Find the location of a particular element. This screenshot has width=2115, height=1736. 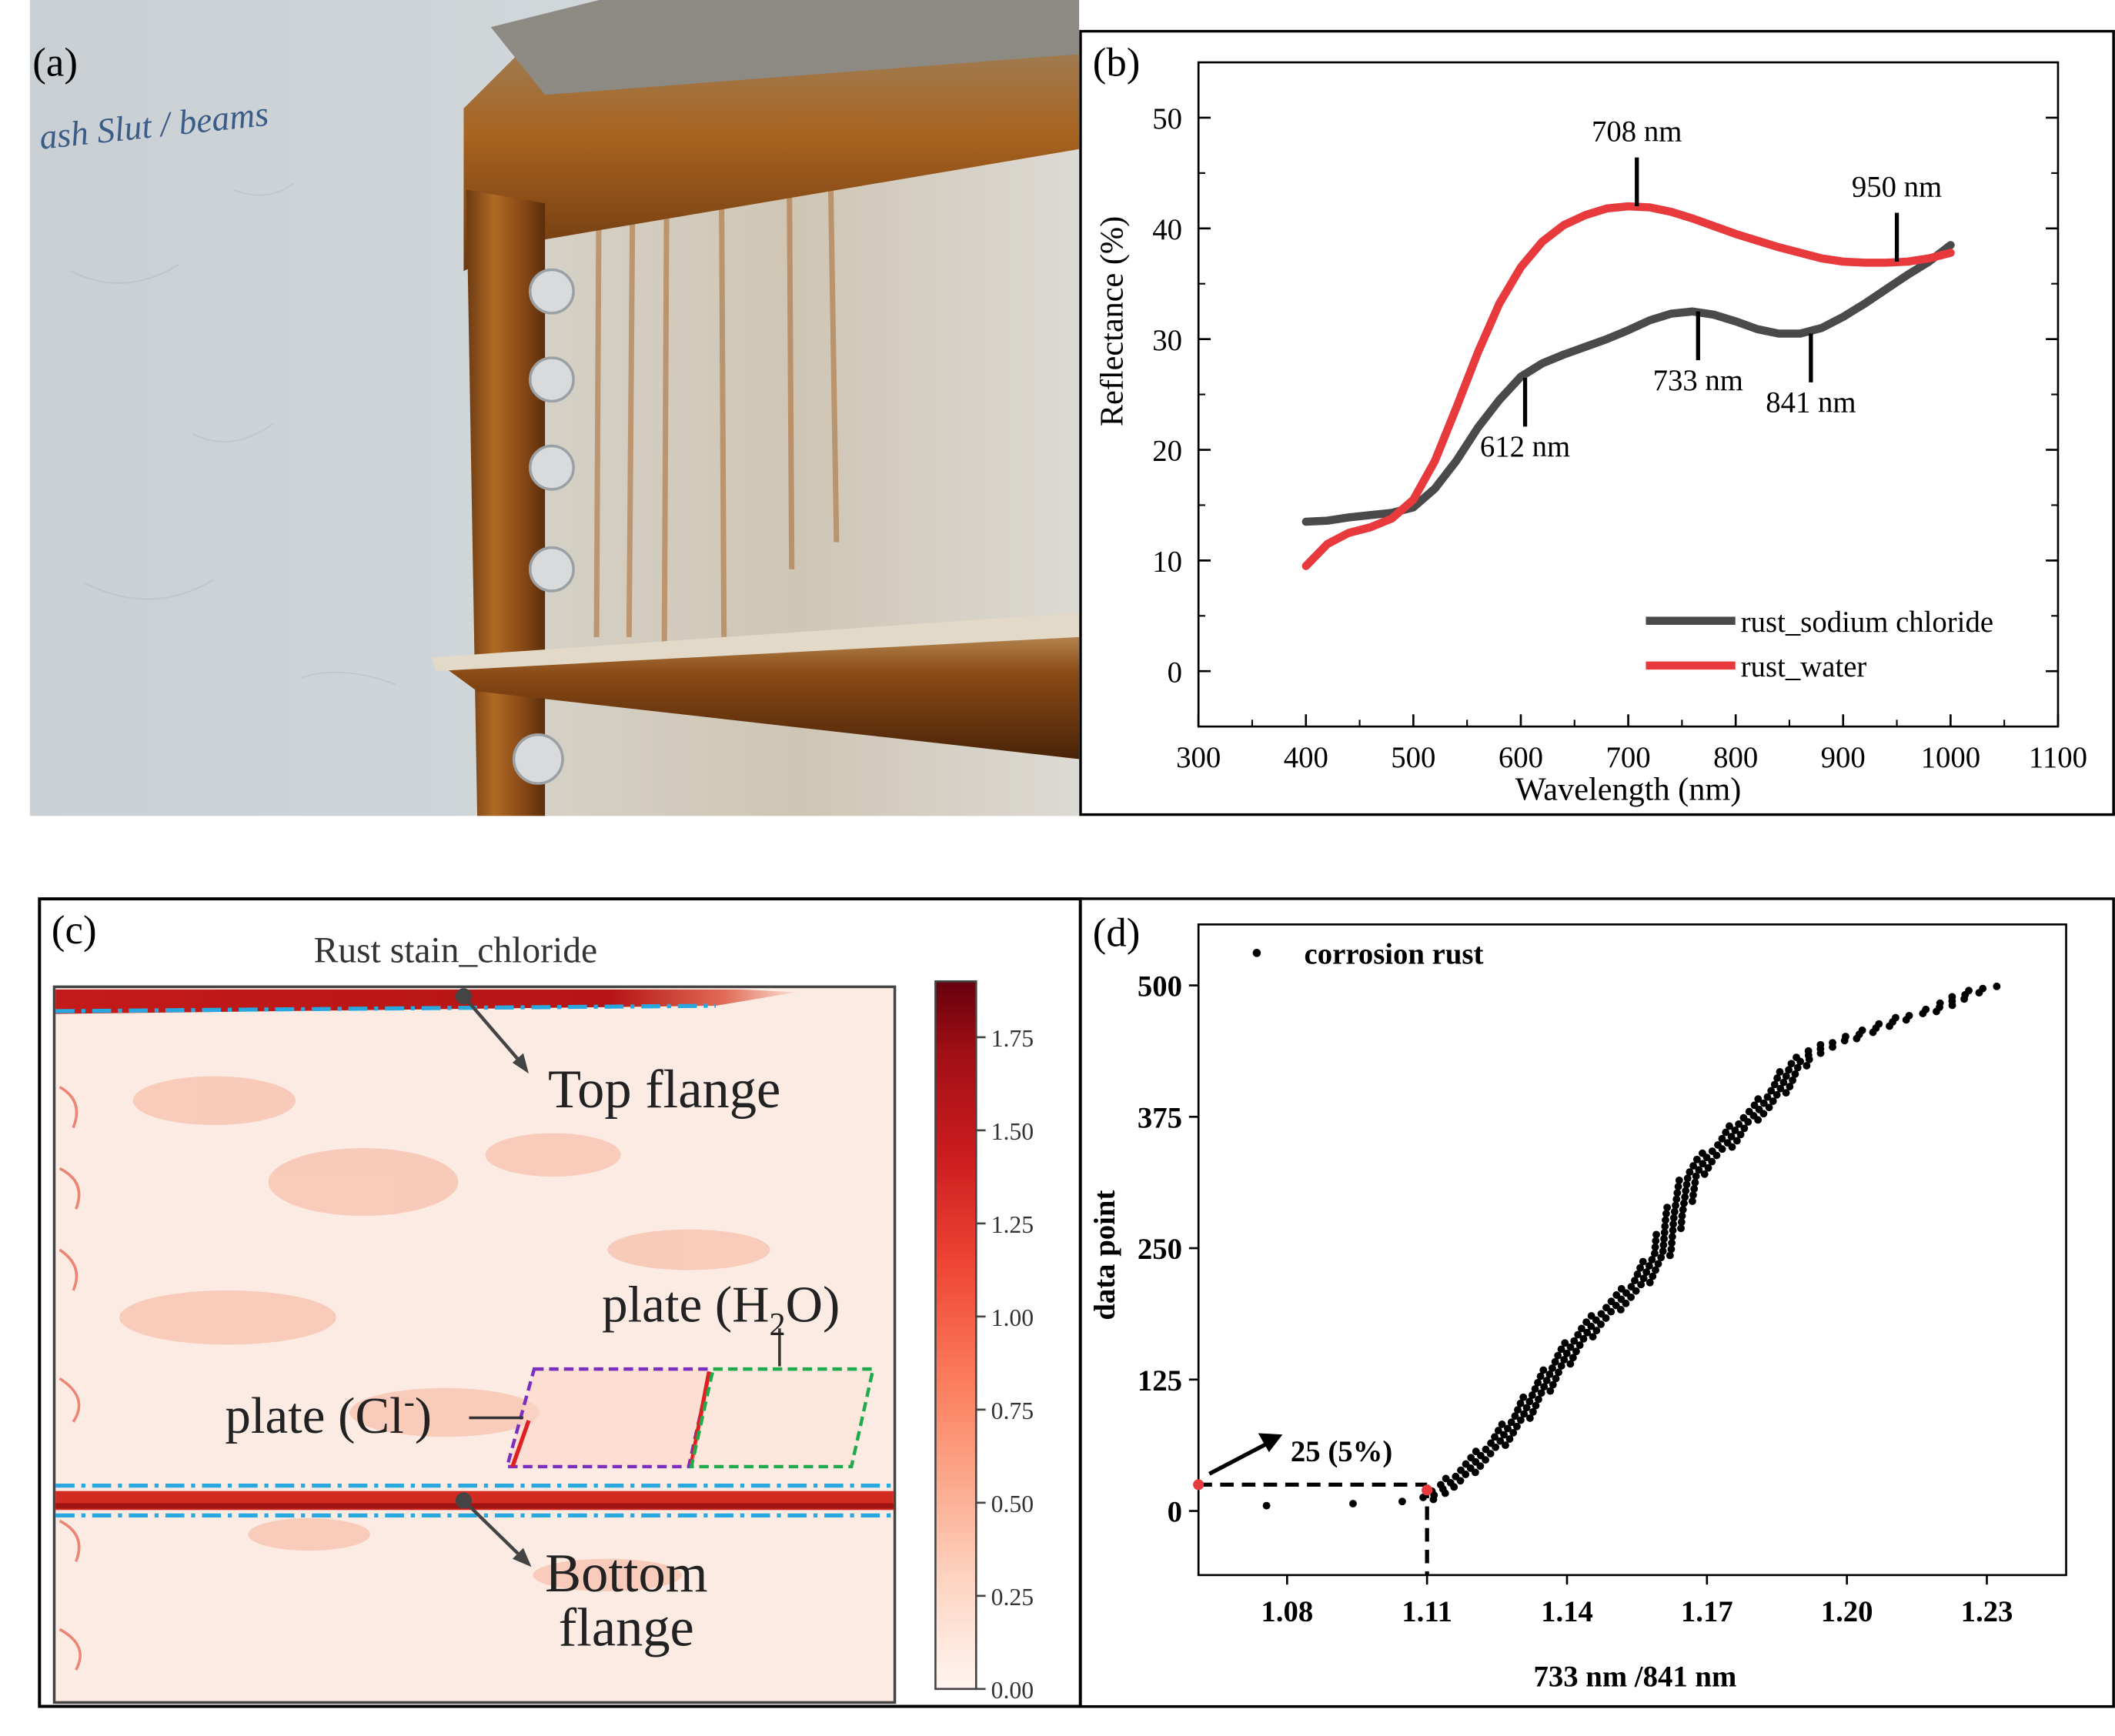

x-tick-label: 500 is located at coordinates (1413, 757).